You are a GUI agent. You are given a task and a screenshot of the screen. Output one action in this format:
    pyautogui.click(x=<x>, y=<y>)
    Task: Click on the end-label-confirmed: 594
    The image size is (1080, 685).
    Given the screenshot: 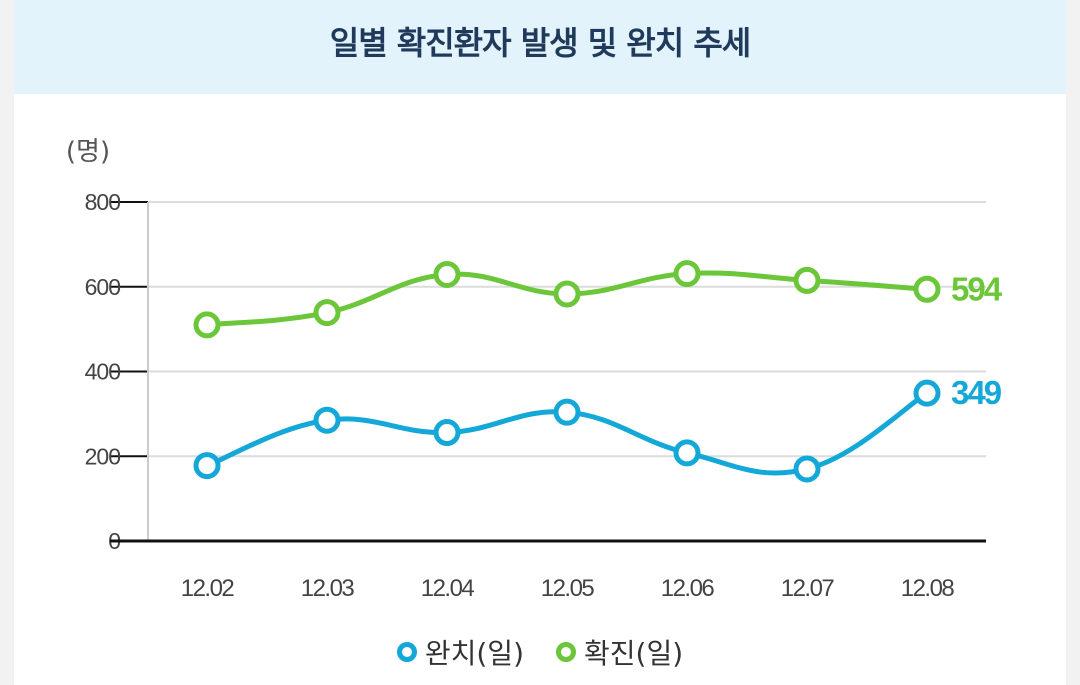 What is the action you would take?
    pyautogui.click(x=977, y=288)
    